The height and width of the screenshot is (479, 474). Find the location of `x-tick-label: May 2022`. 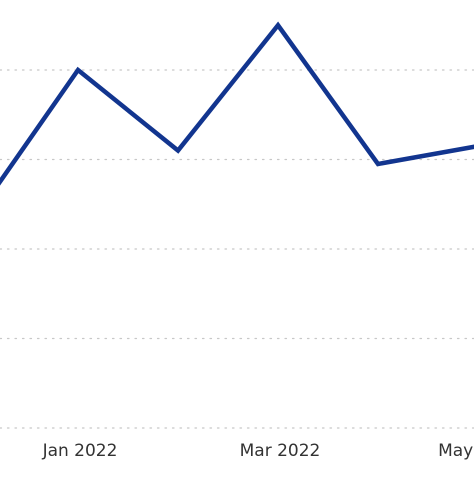

x-tick-label: May 2022 is located at coordinates (456, 451).